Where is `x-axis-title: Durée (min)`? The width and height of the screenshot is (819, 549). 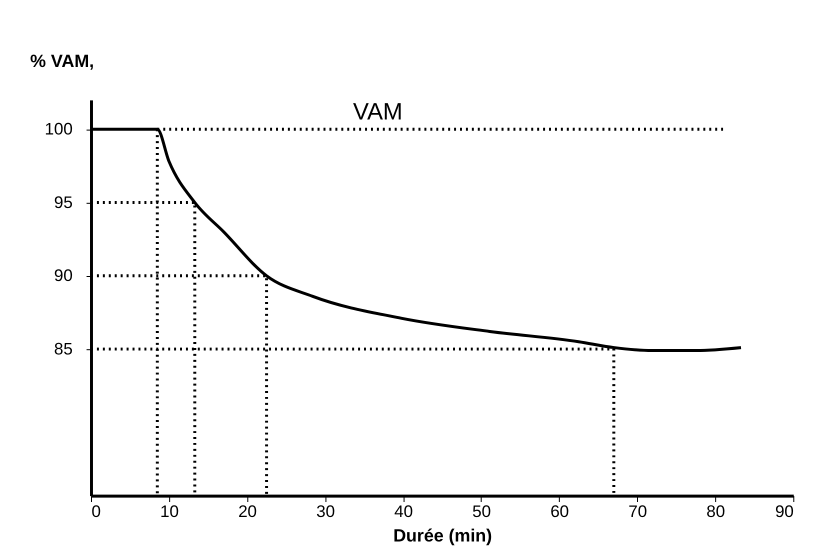
x-axis-title: Durée (min) is located at coordinates (442, 536).